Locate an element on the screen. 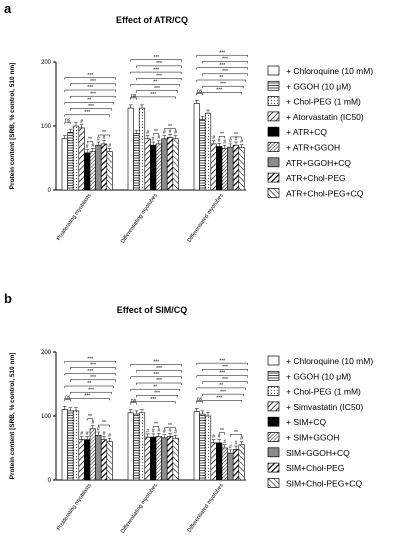  legend-label: + Chloroquine (10 mM) is located at coordinates (329, 71).